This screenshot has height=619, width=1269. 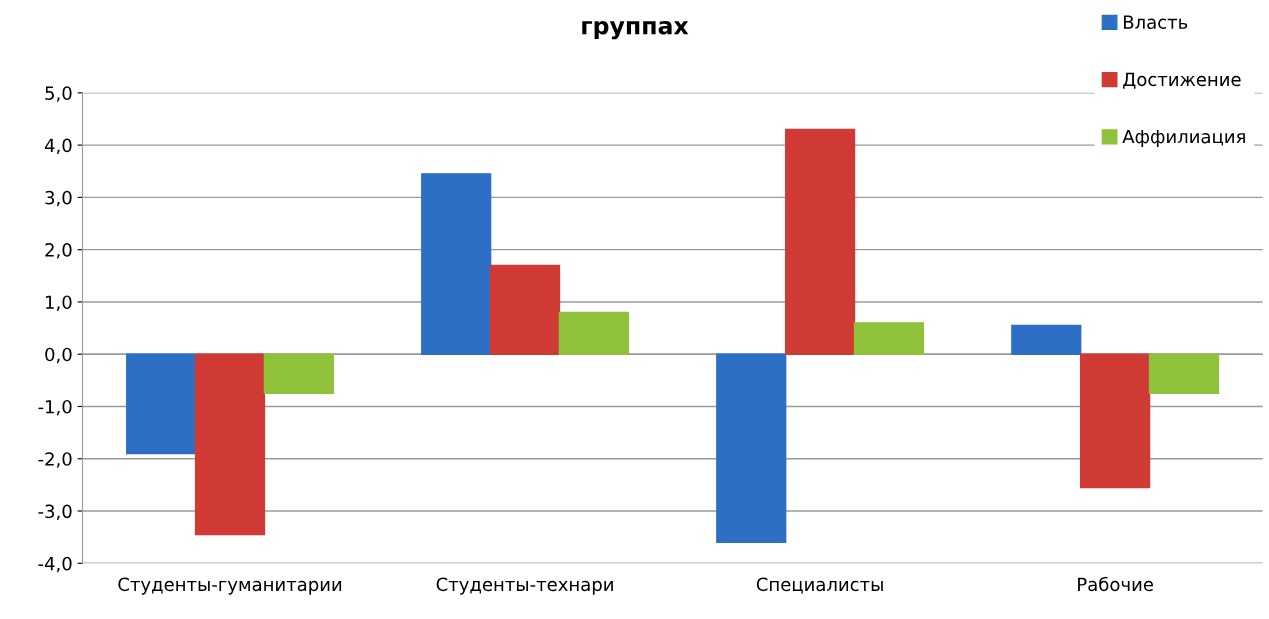 I want to click on y-tick-label: -2,0, so click(x=55, y=460).